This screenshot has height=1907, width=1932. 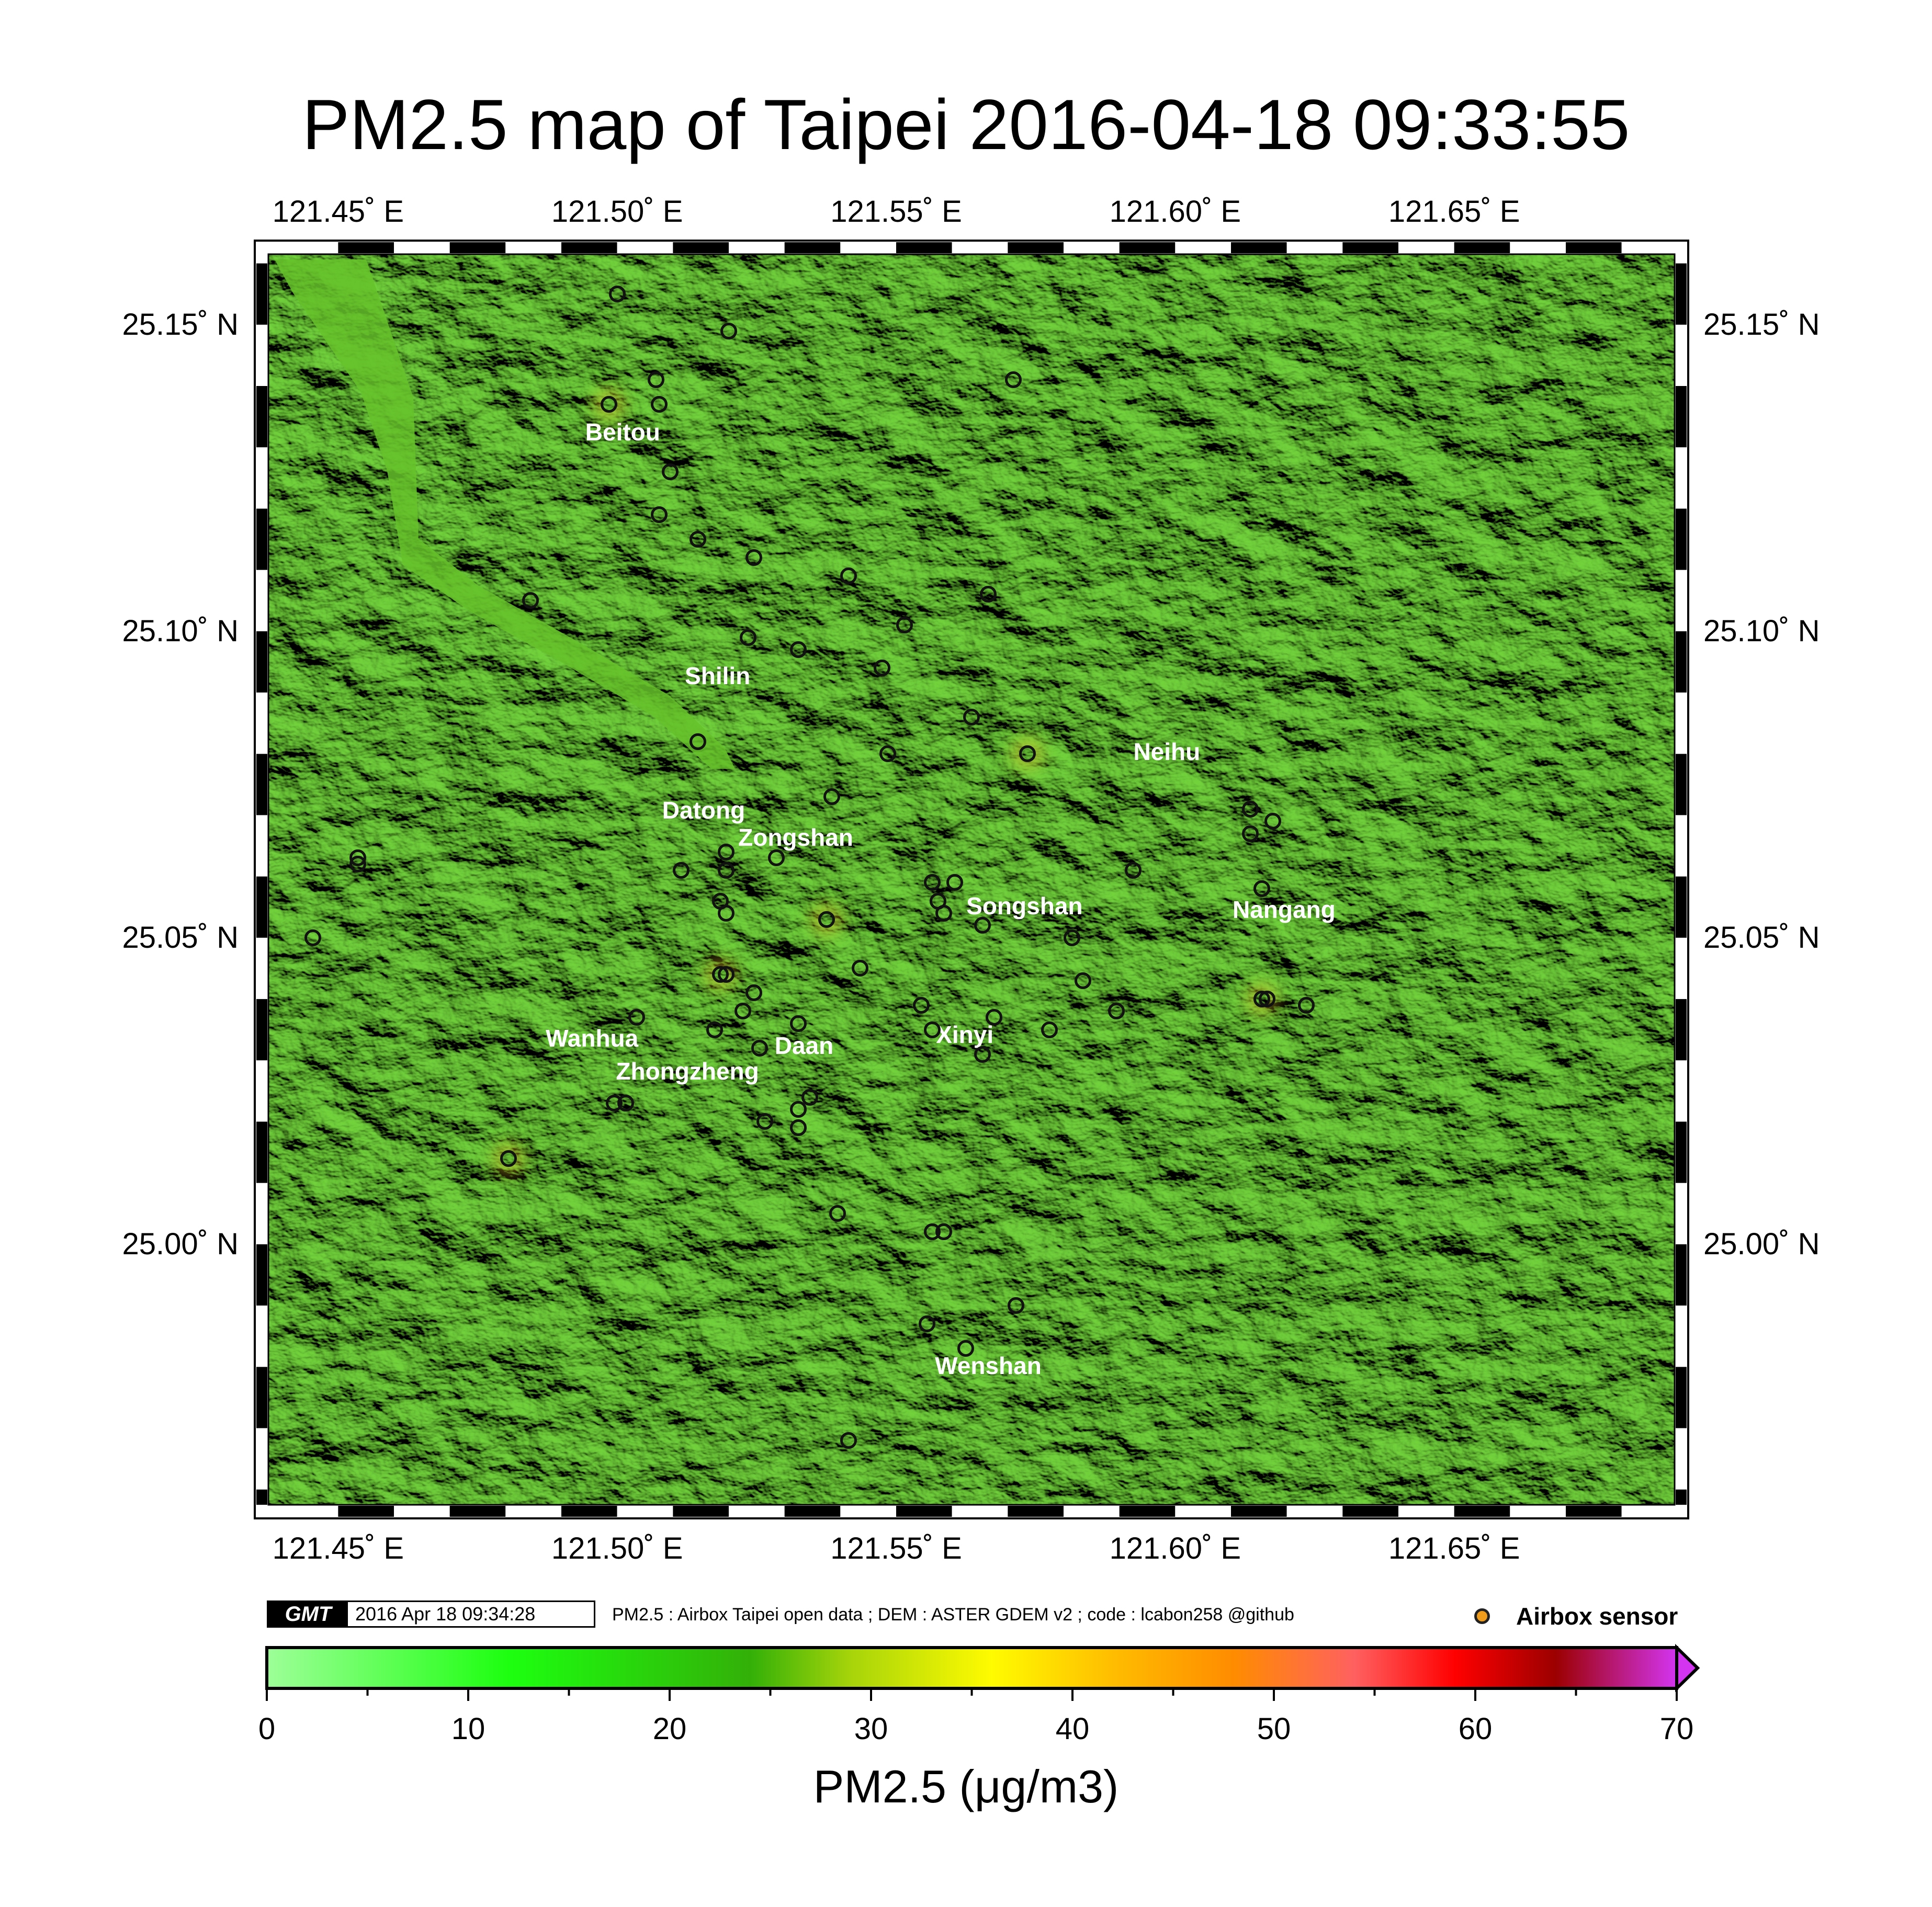 What do you see at coordinates (338, 212) in the screenshot?
I see `lon-label-top: 121.45˚ E` at bounding box center [338, 212].